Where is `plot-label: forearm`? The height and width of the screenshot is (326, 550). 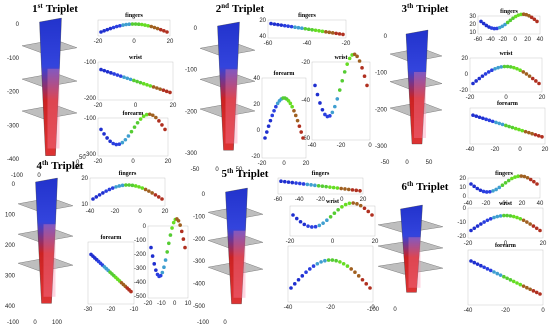
plot-label: forearm is located at coordinates (505, 246).